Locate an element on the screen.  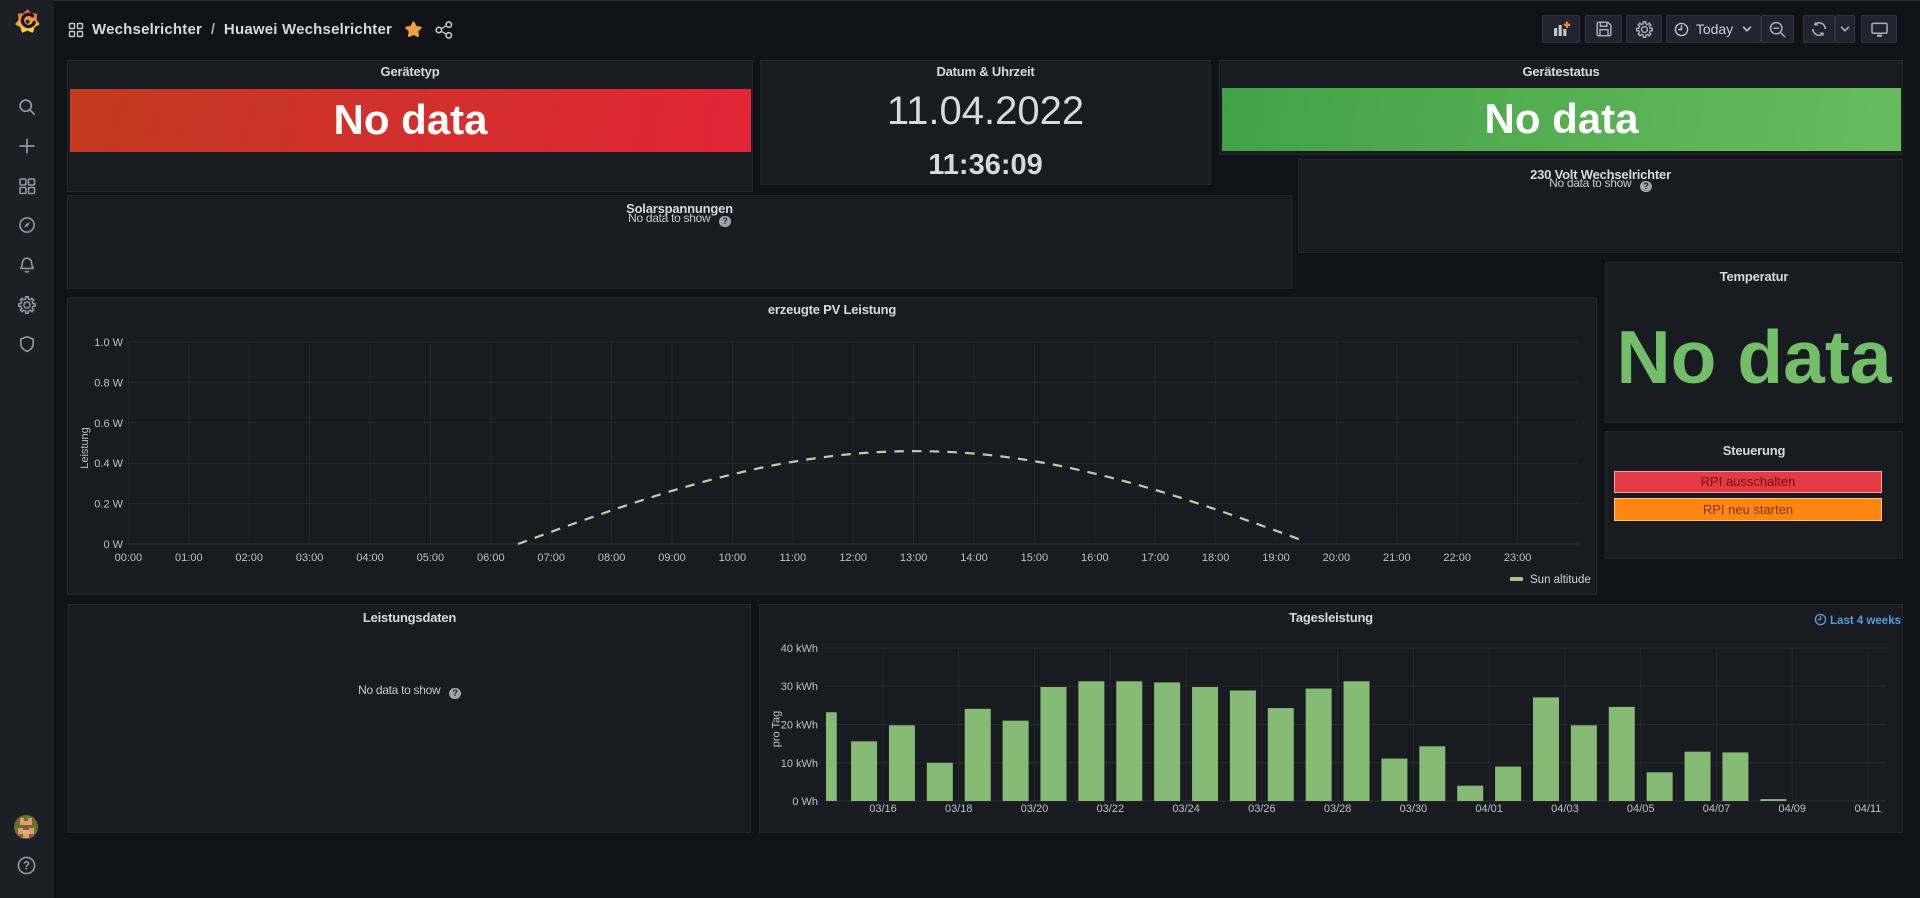
svg-text: 04/01 is located at coordinates (1489, 809).